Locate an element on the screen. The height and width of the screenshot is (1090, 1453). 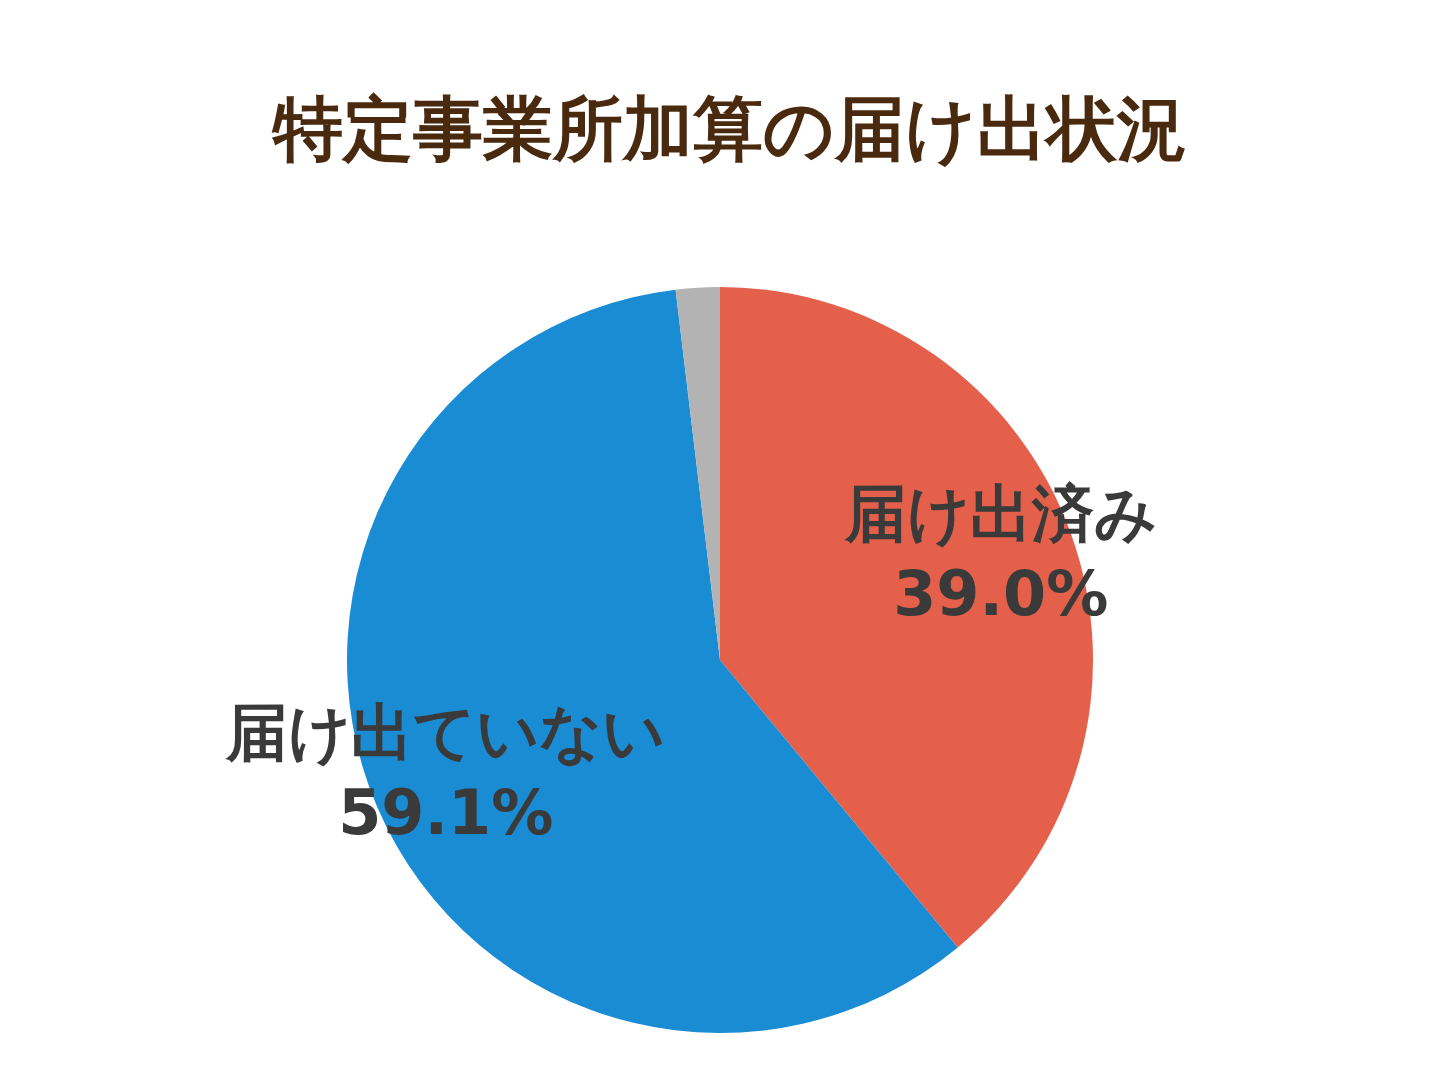
chart-title: 特定事業所加算の届け出状況 is located at coordinates (729, 129).